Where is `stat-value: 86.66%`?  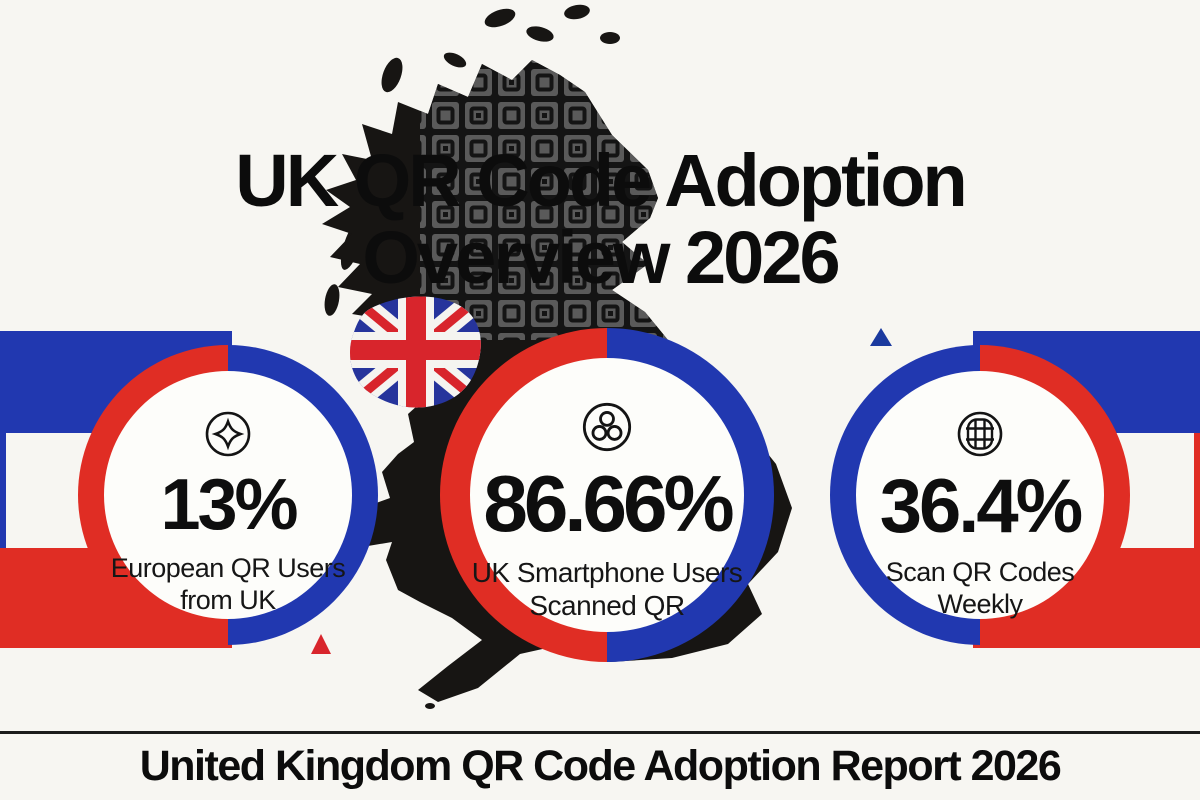 stat-value: 86.66% is located at coordinates (608, 503).